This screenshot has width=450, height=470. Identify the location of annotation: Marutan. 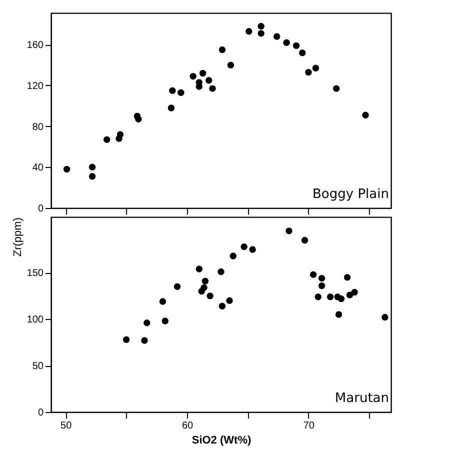
(361, 398).